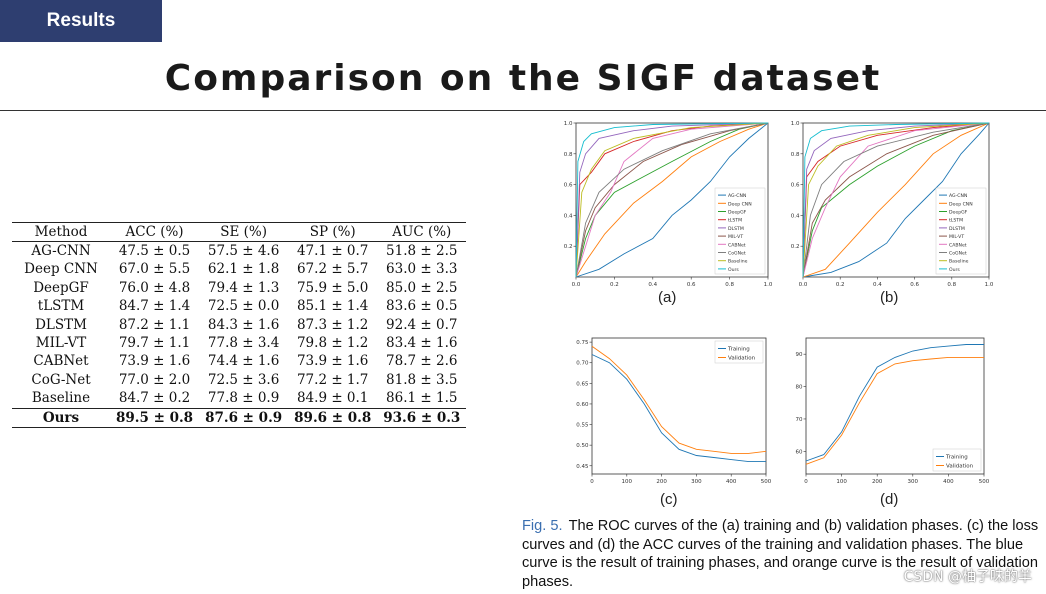  What do you see at coordinates (582, 467) in the screenshot?
I see `y-tick-label: 0.45` at bounding box center [582, 467].